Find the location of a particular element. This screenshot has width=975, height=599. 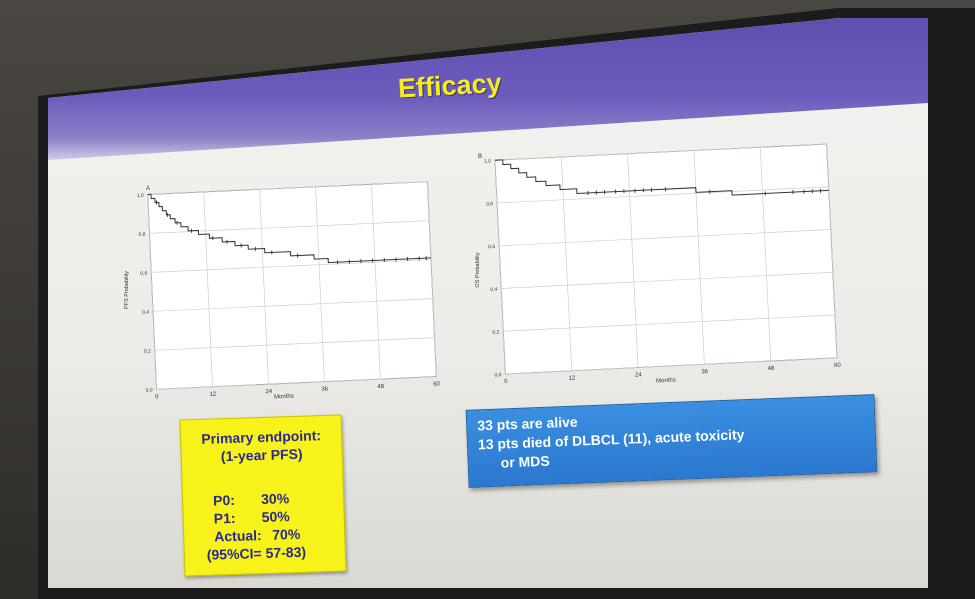

stat-label: P1: is located at coordinates (224, 518).